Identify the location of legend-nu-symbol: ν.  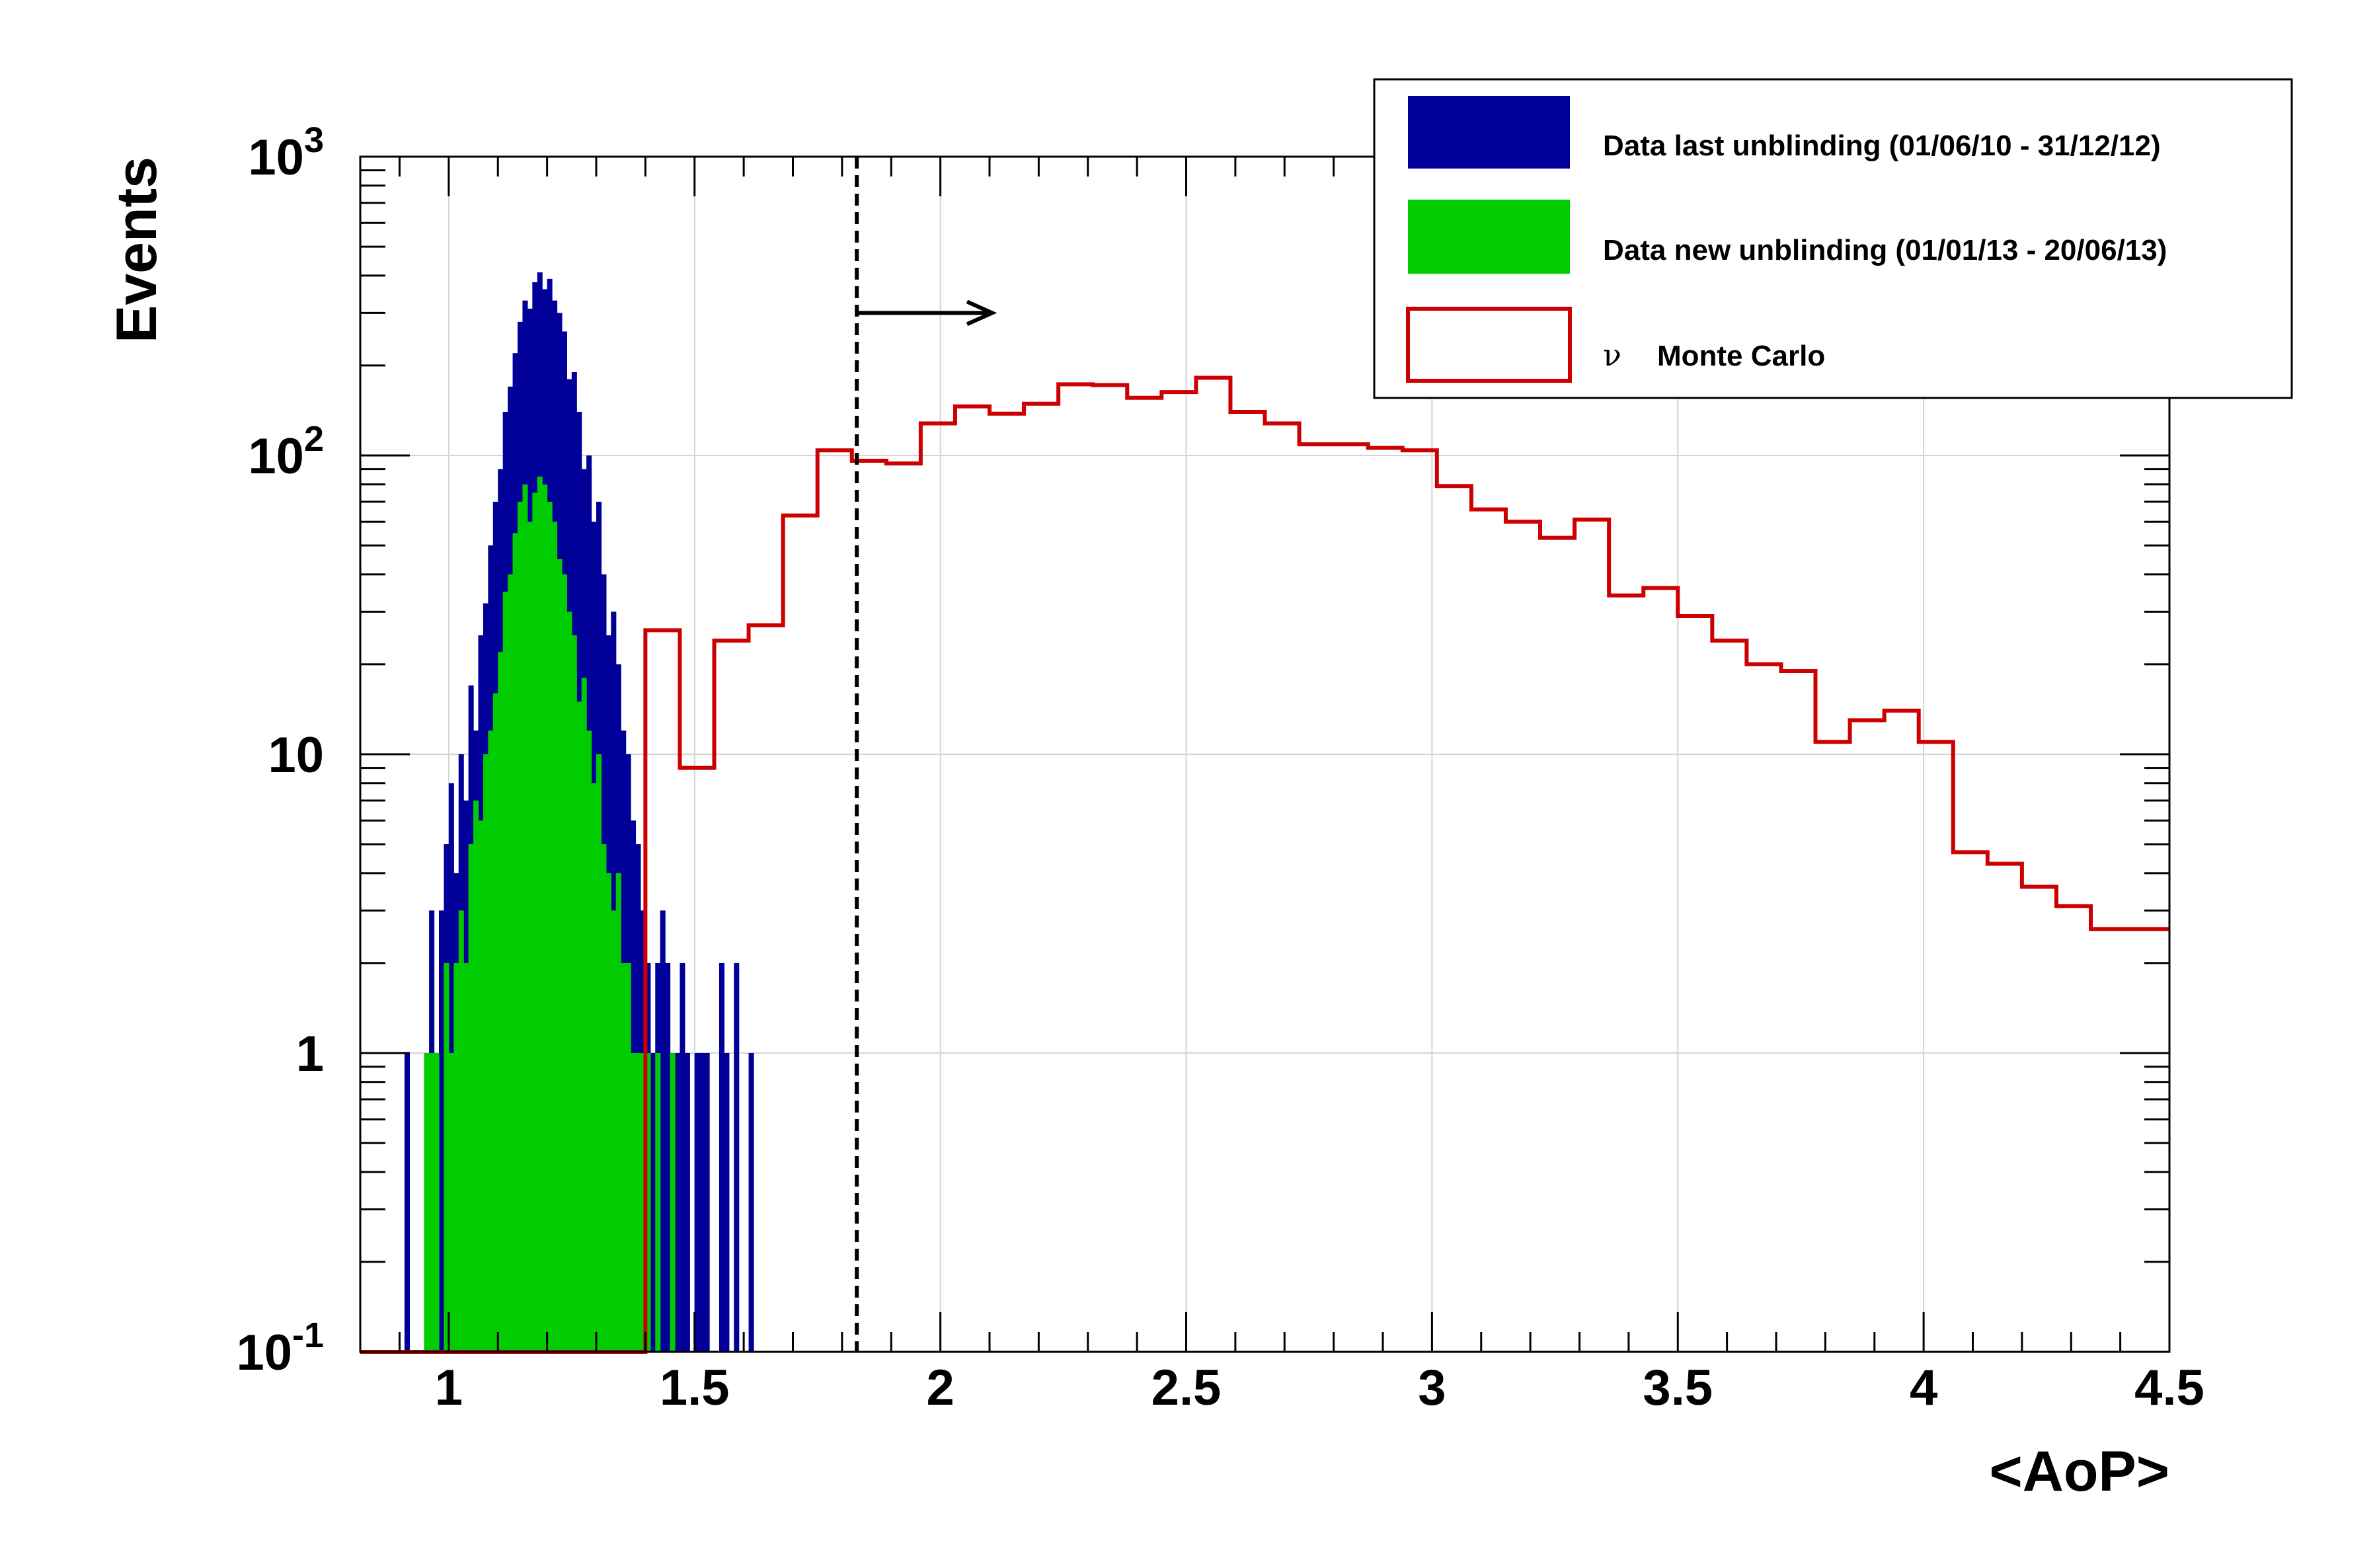
(1612, 355).